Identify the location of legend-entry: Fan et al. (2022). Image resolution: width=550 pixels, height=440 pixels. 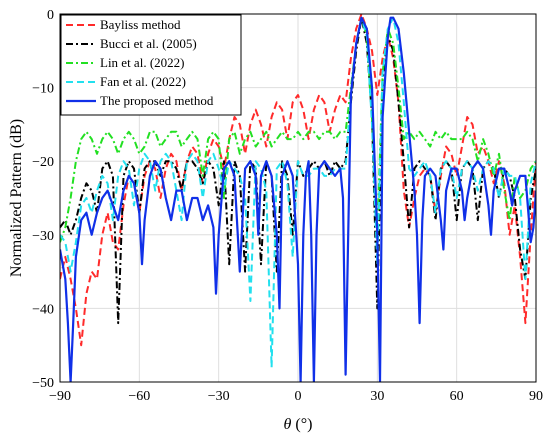
(143, 81).